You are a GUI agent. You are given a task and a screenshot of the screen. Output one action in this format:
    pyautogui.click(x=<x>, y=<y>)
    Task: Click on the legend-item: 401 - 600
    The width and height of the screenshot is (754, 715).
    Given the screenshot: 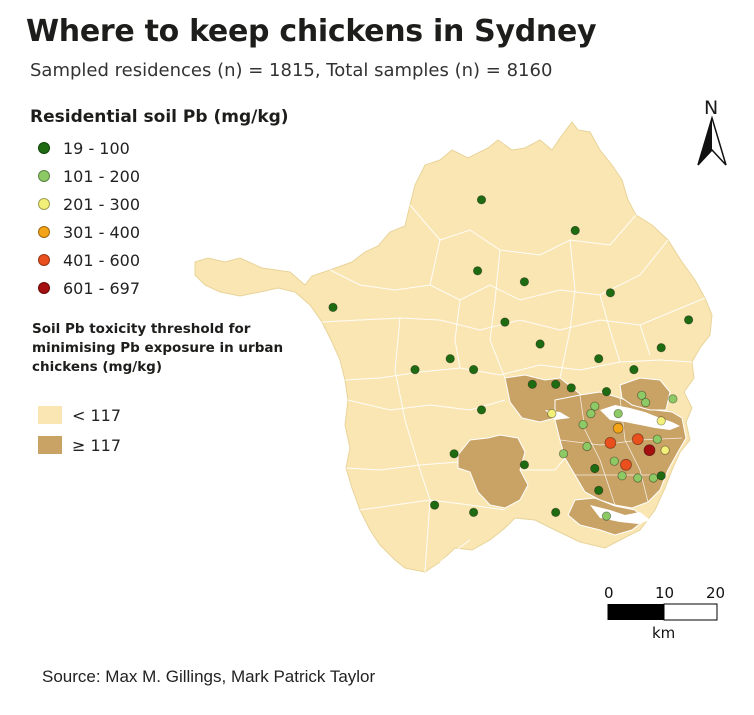 What is the action you would take?
    pyautogui.click(x=89, y=260)
    